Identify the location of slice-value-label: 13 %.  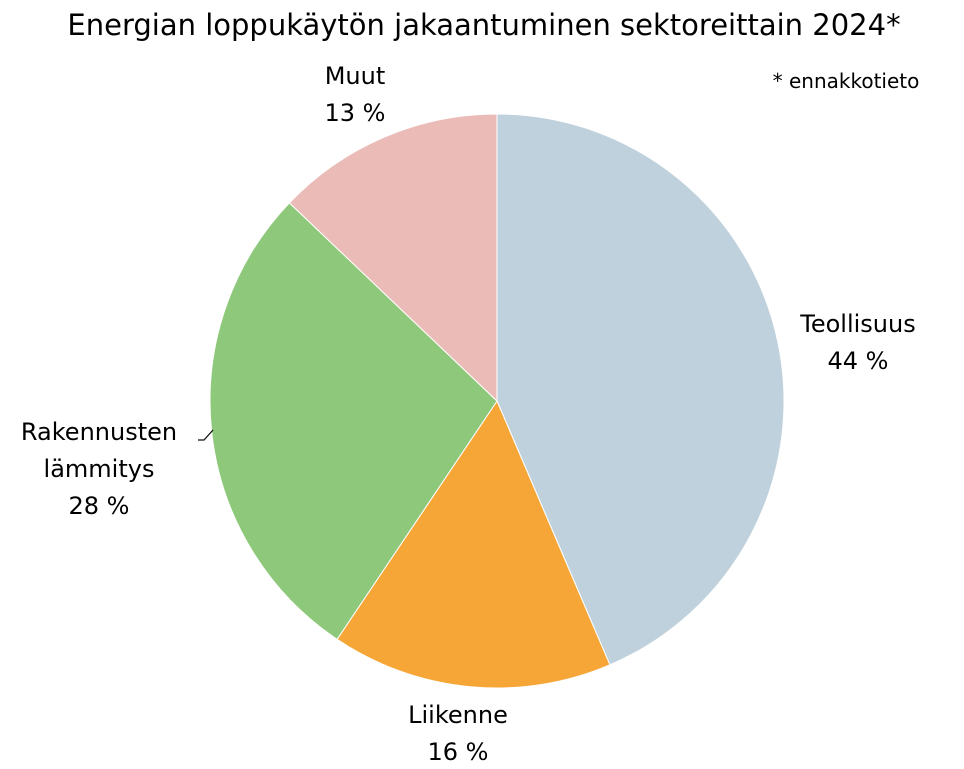
(355, 113).